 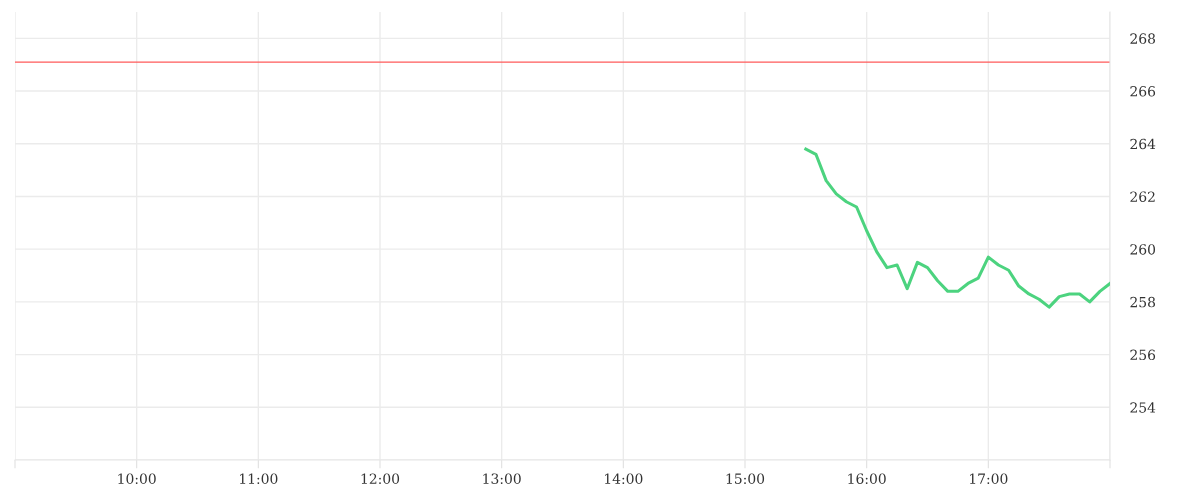 What do you see at coordinates (380, 478) in the screenshot?
I see `x-tick-label: 12:00` at bounding box center [380, 478].